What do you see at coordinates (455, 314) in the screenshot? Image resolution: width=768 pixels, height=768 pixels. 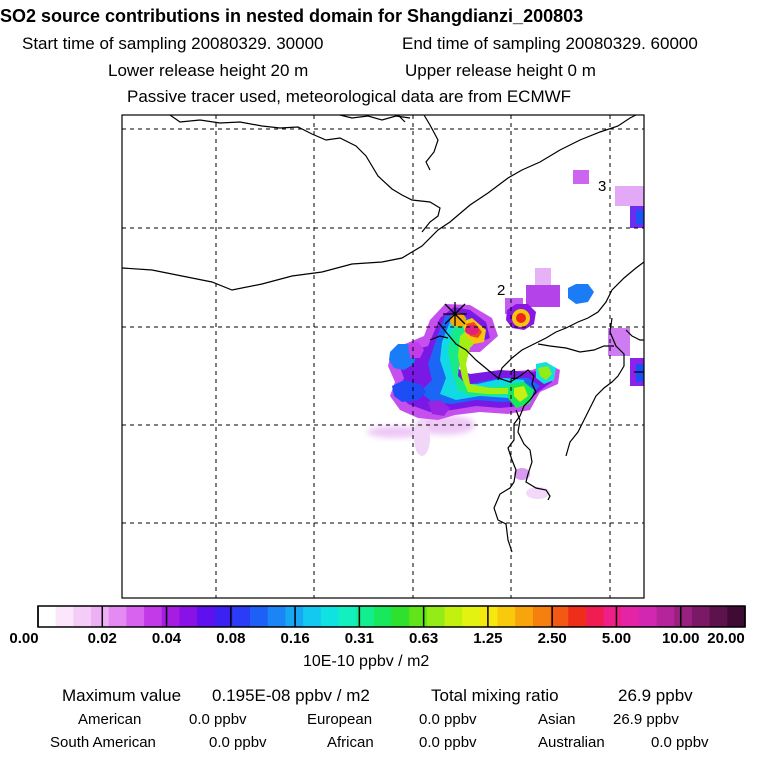 I see `station-marker-icon` at bounding box center [455, 314].